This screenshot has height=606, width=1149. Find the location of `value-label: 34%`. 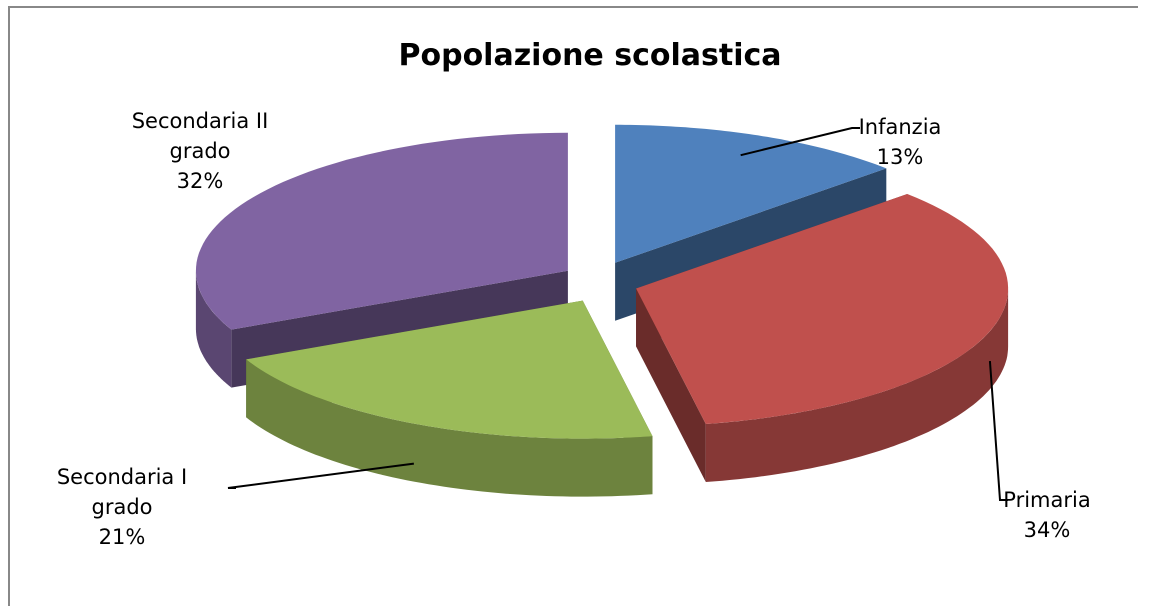

value-label: 34% is located at coordinates (1047, 530).